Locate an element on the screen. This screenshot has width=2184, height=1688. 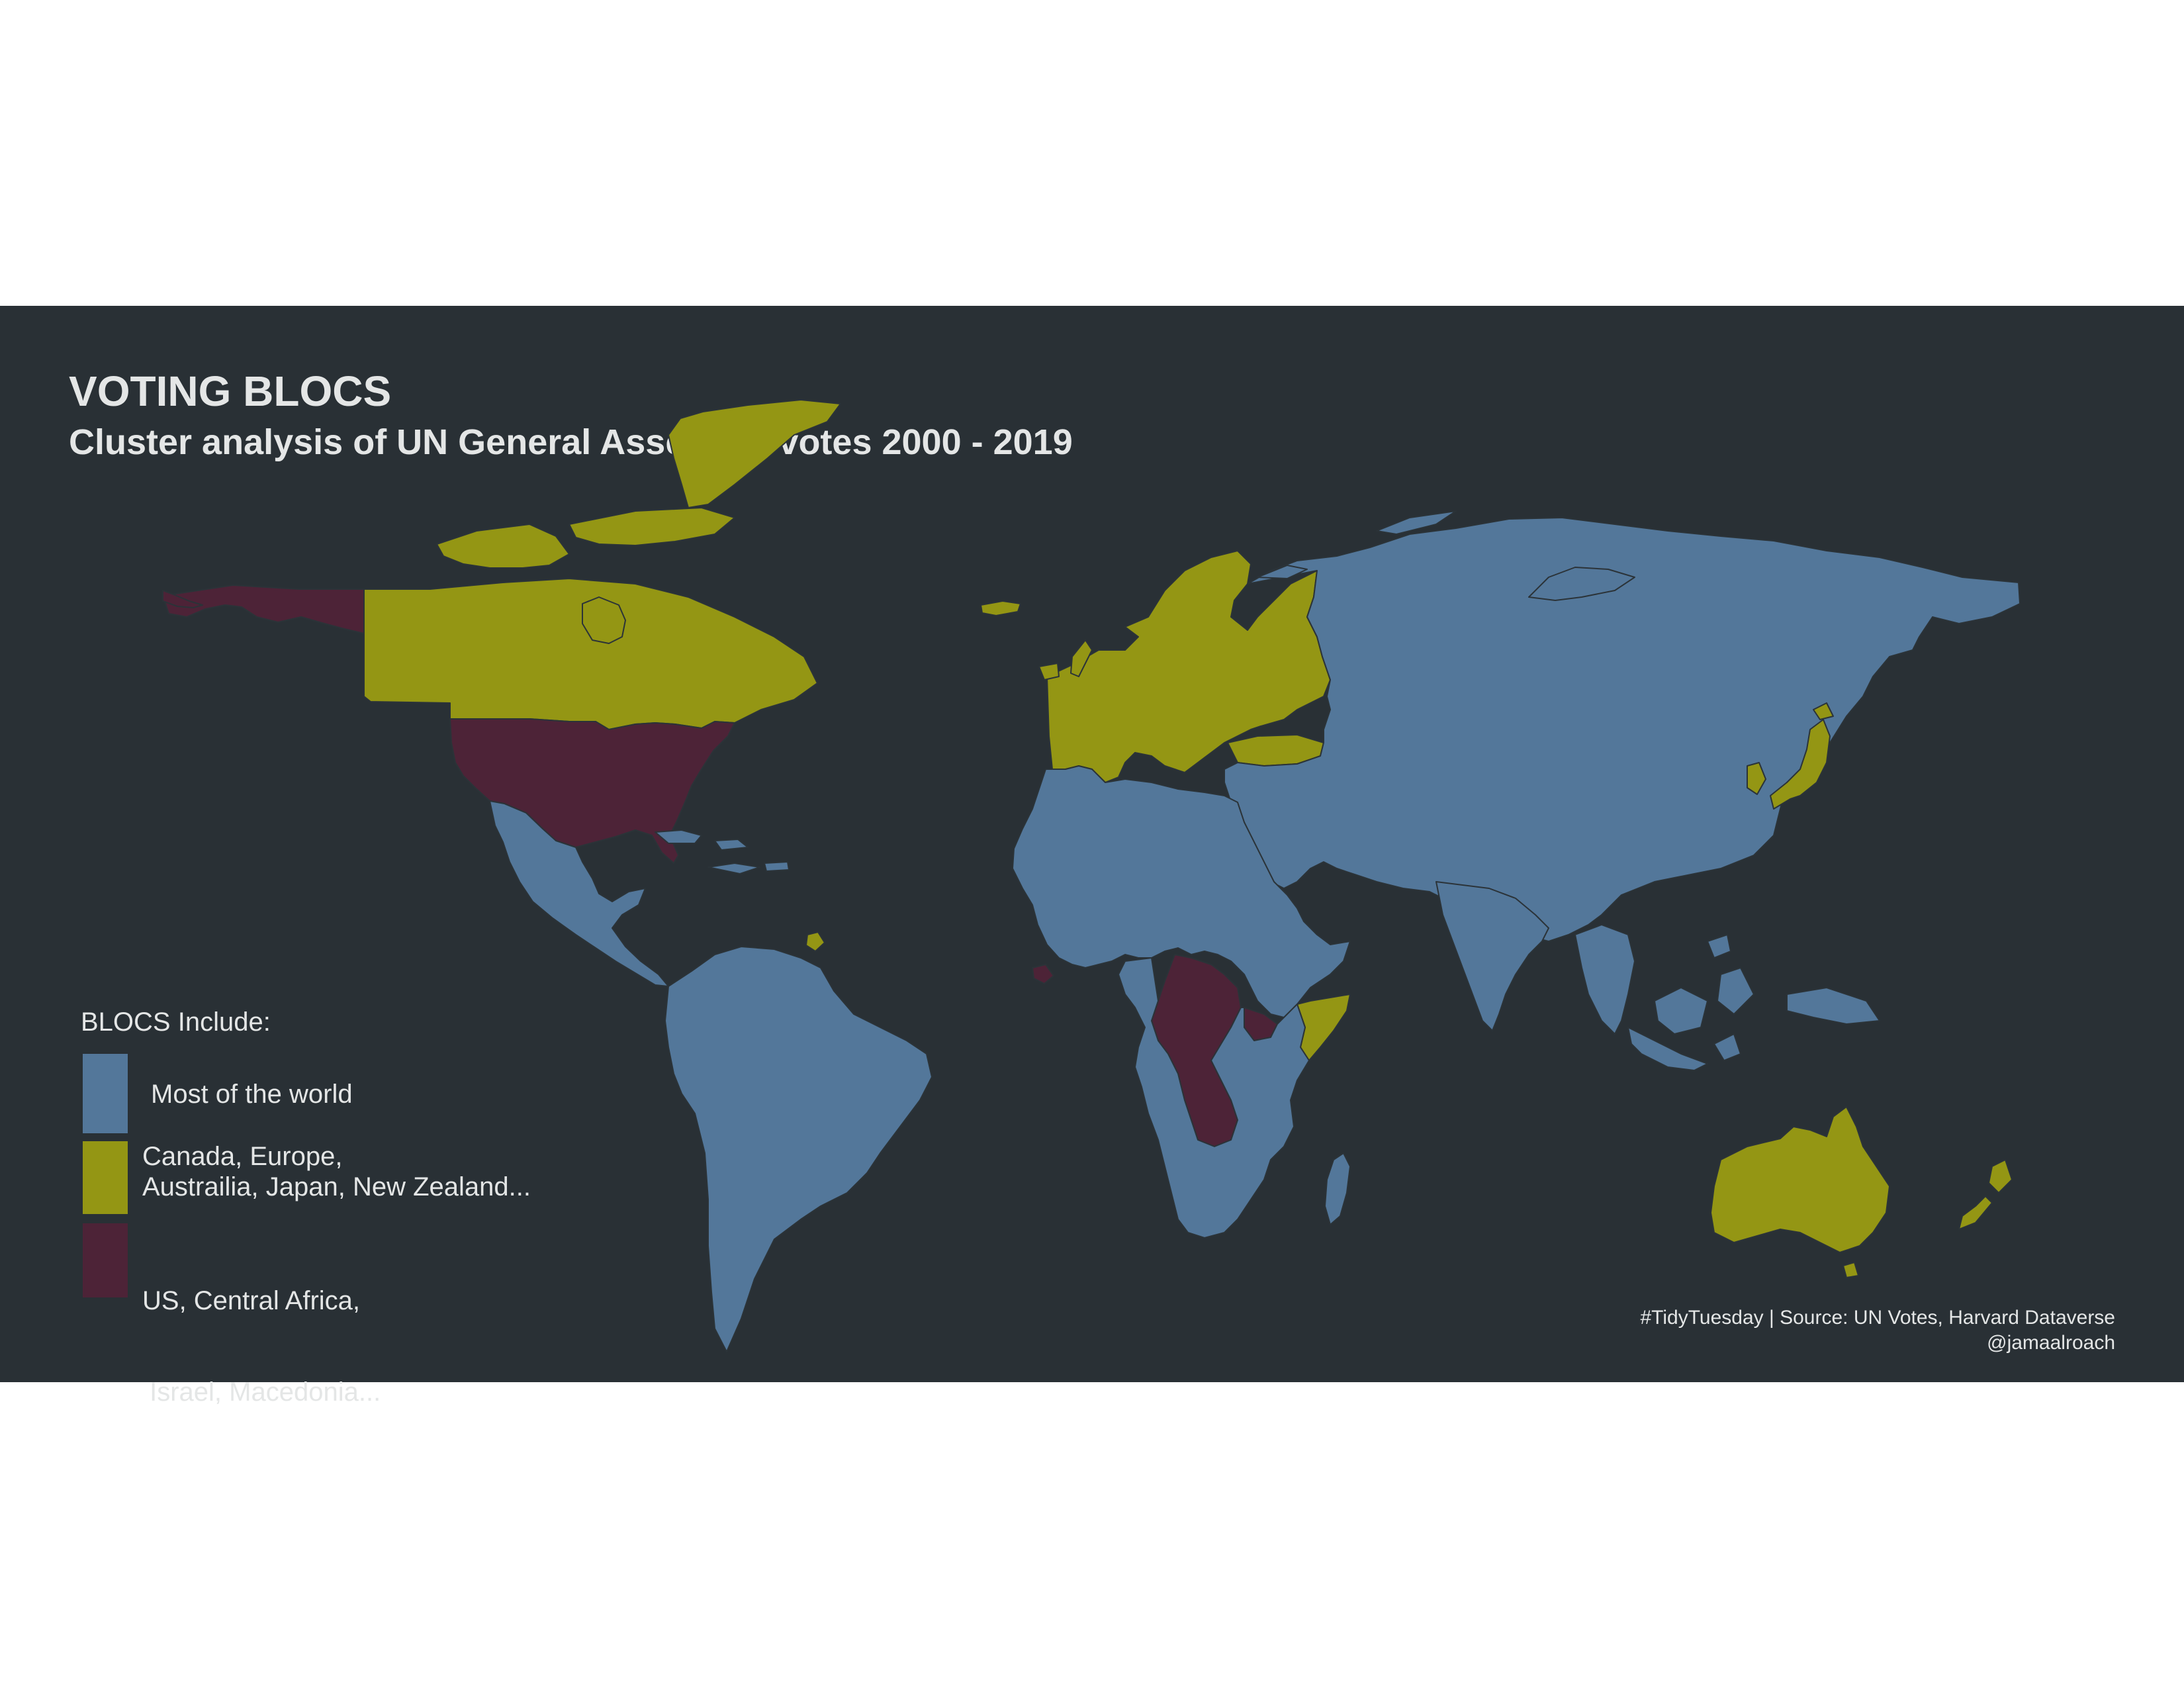
legend-key-us-central-africa is located at coordinates (105, 1260).